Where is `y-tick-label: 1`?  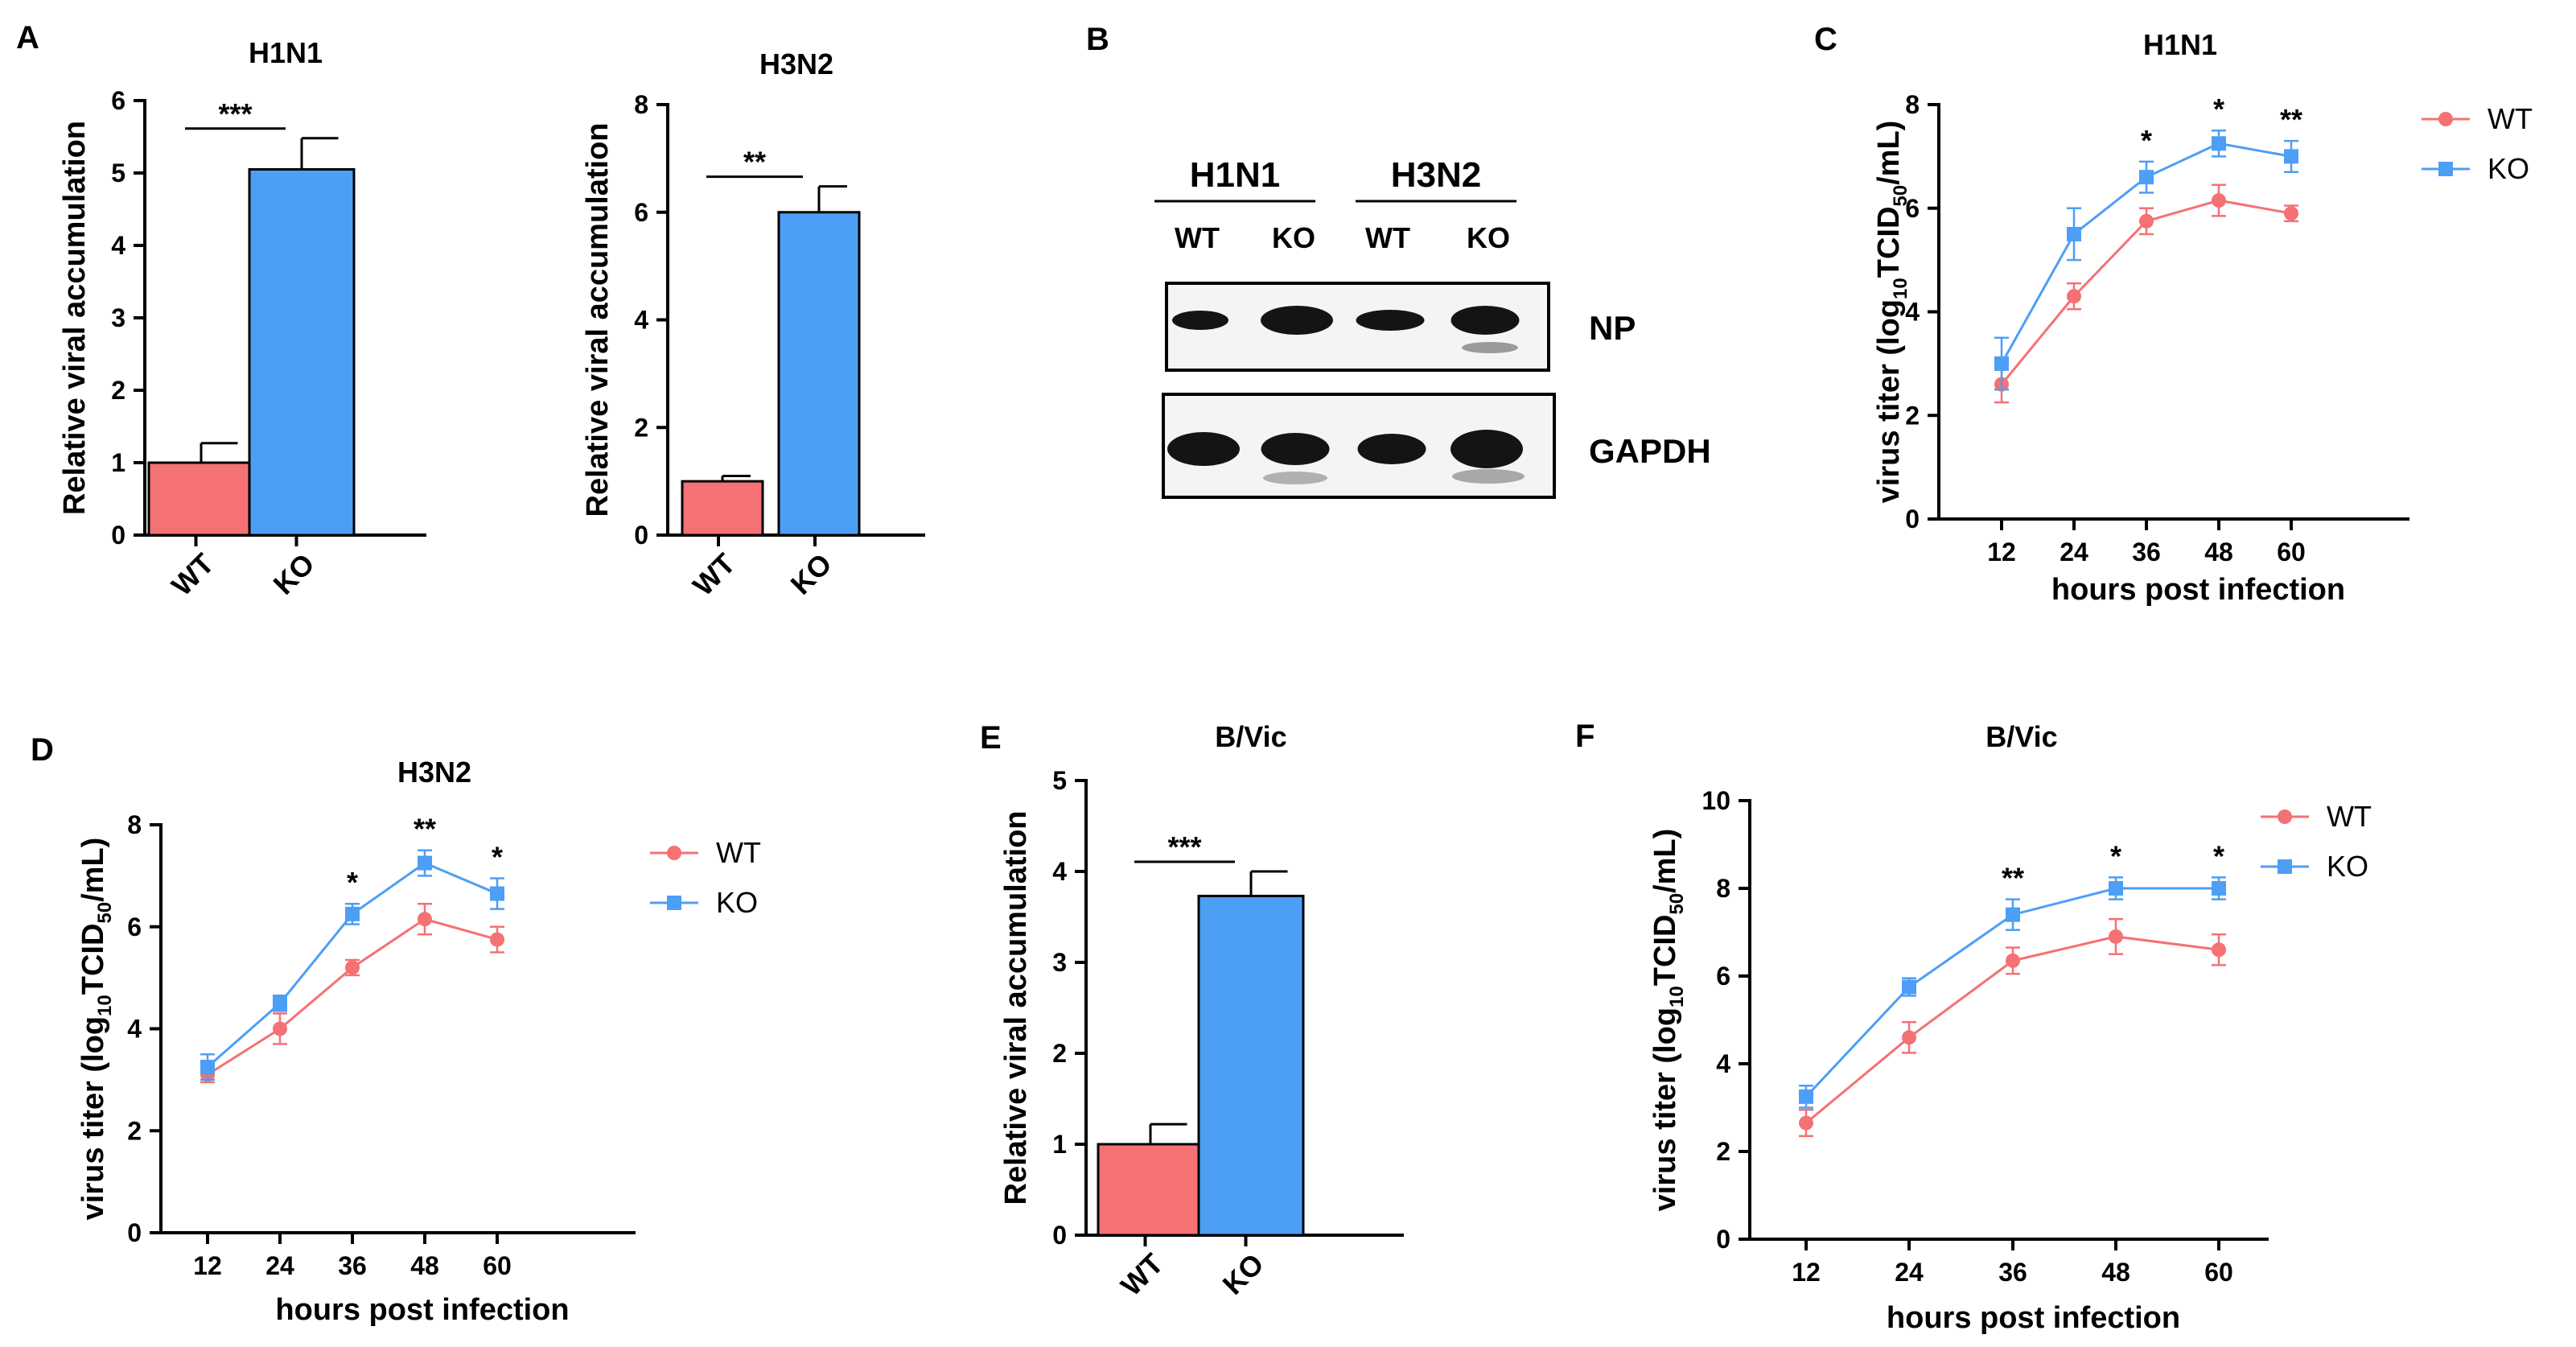 y-tick-label: 1 is located at coordinates (118, 462).